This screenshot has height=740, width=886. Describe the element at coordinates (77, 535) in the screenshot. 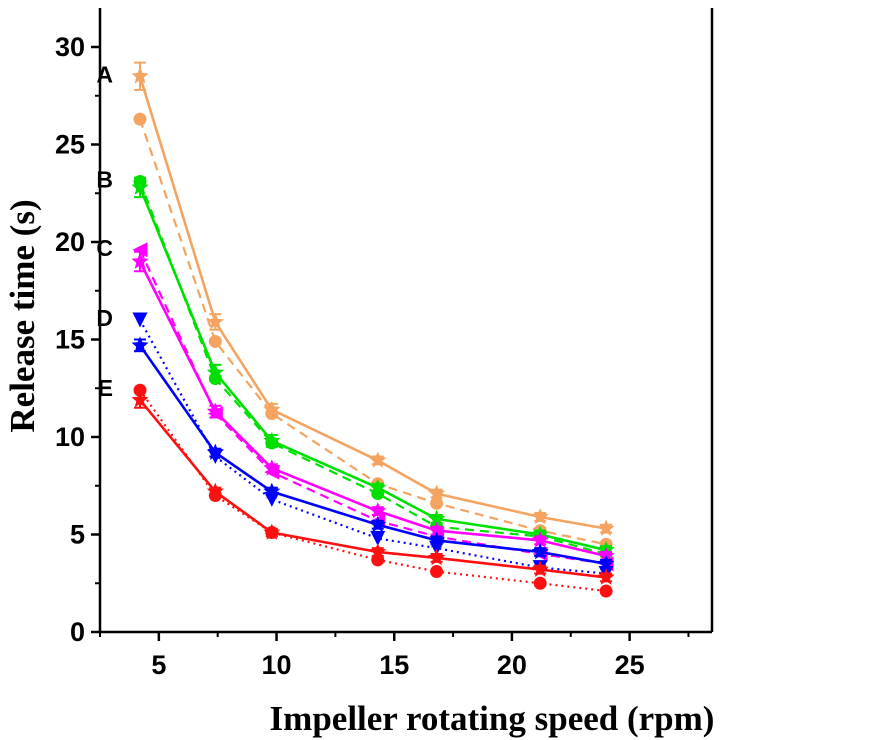

I see `y-tick-label: 5` at that location.